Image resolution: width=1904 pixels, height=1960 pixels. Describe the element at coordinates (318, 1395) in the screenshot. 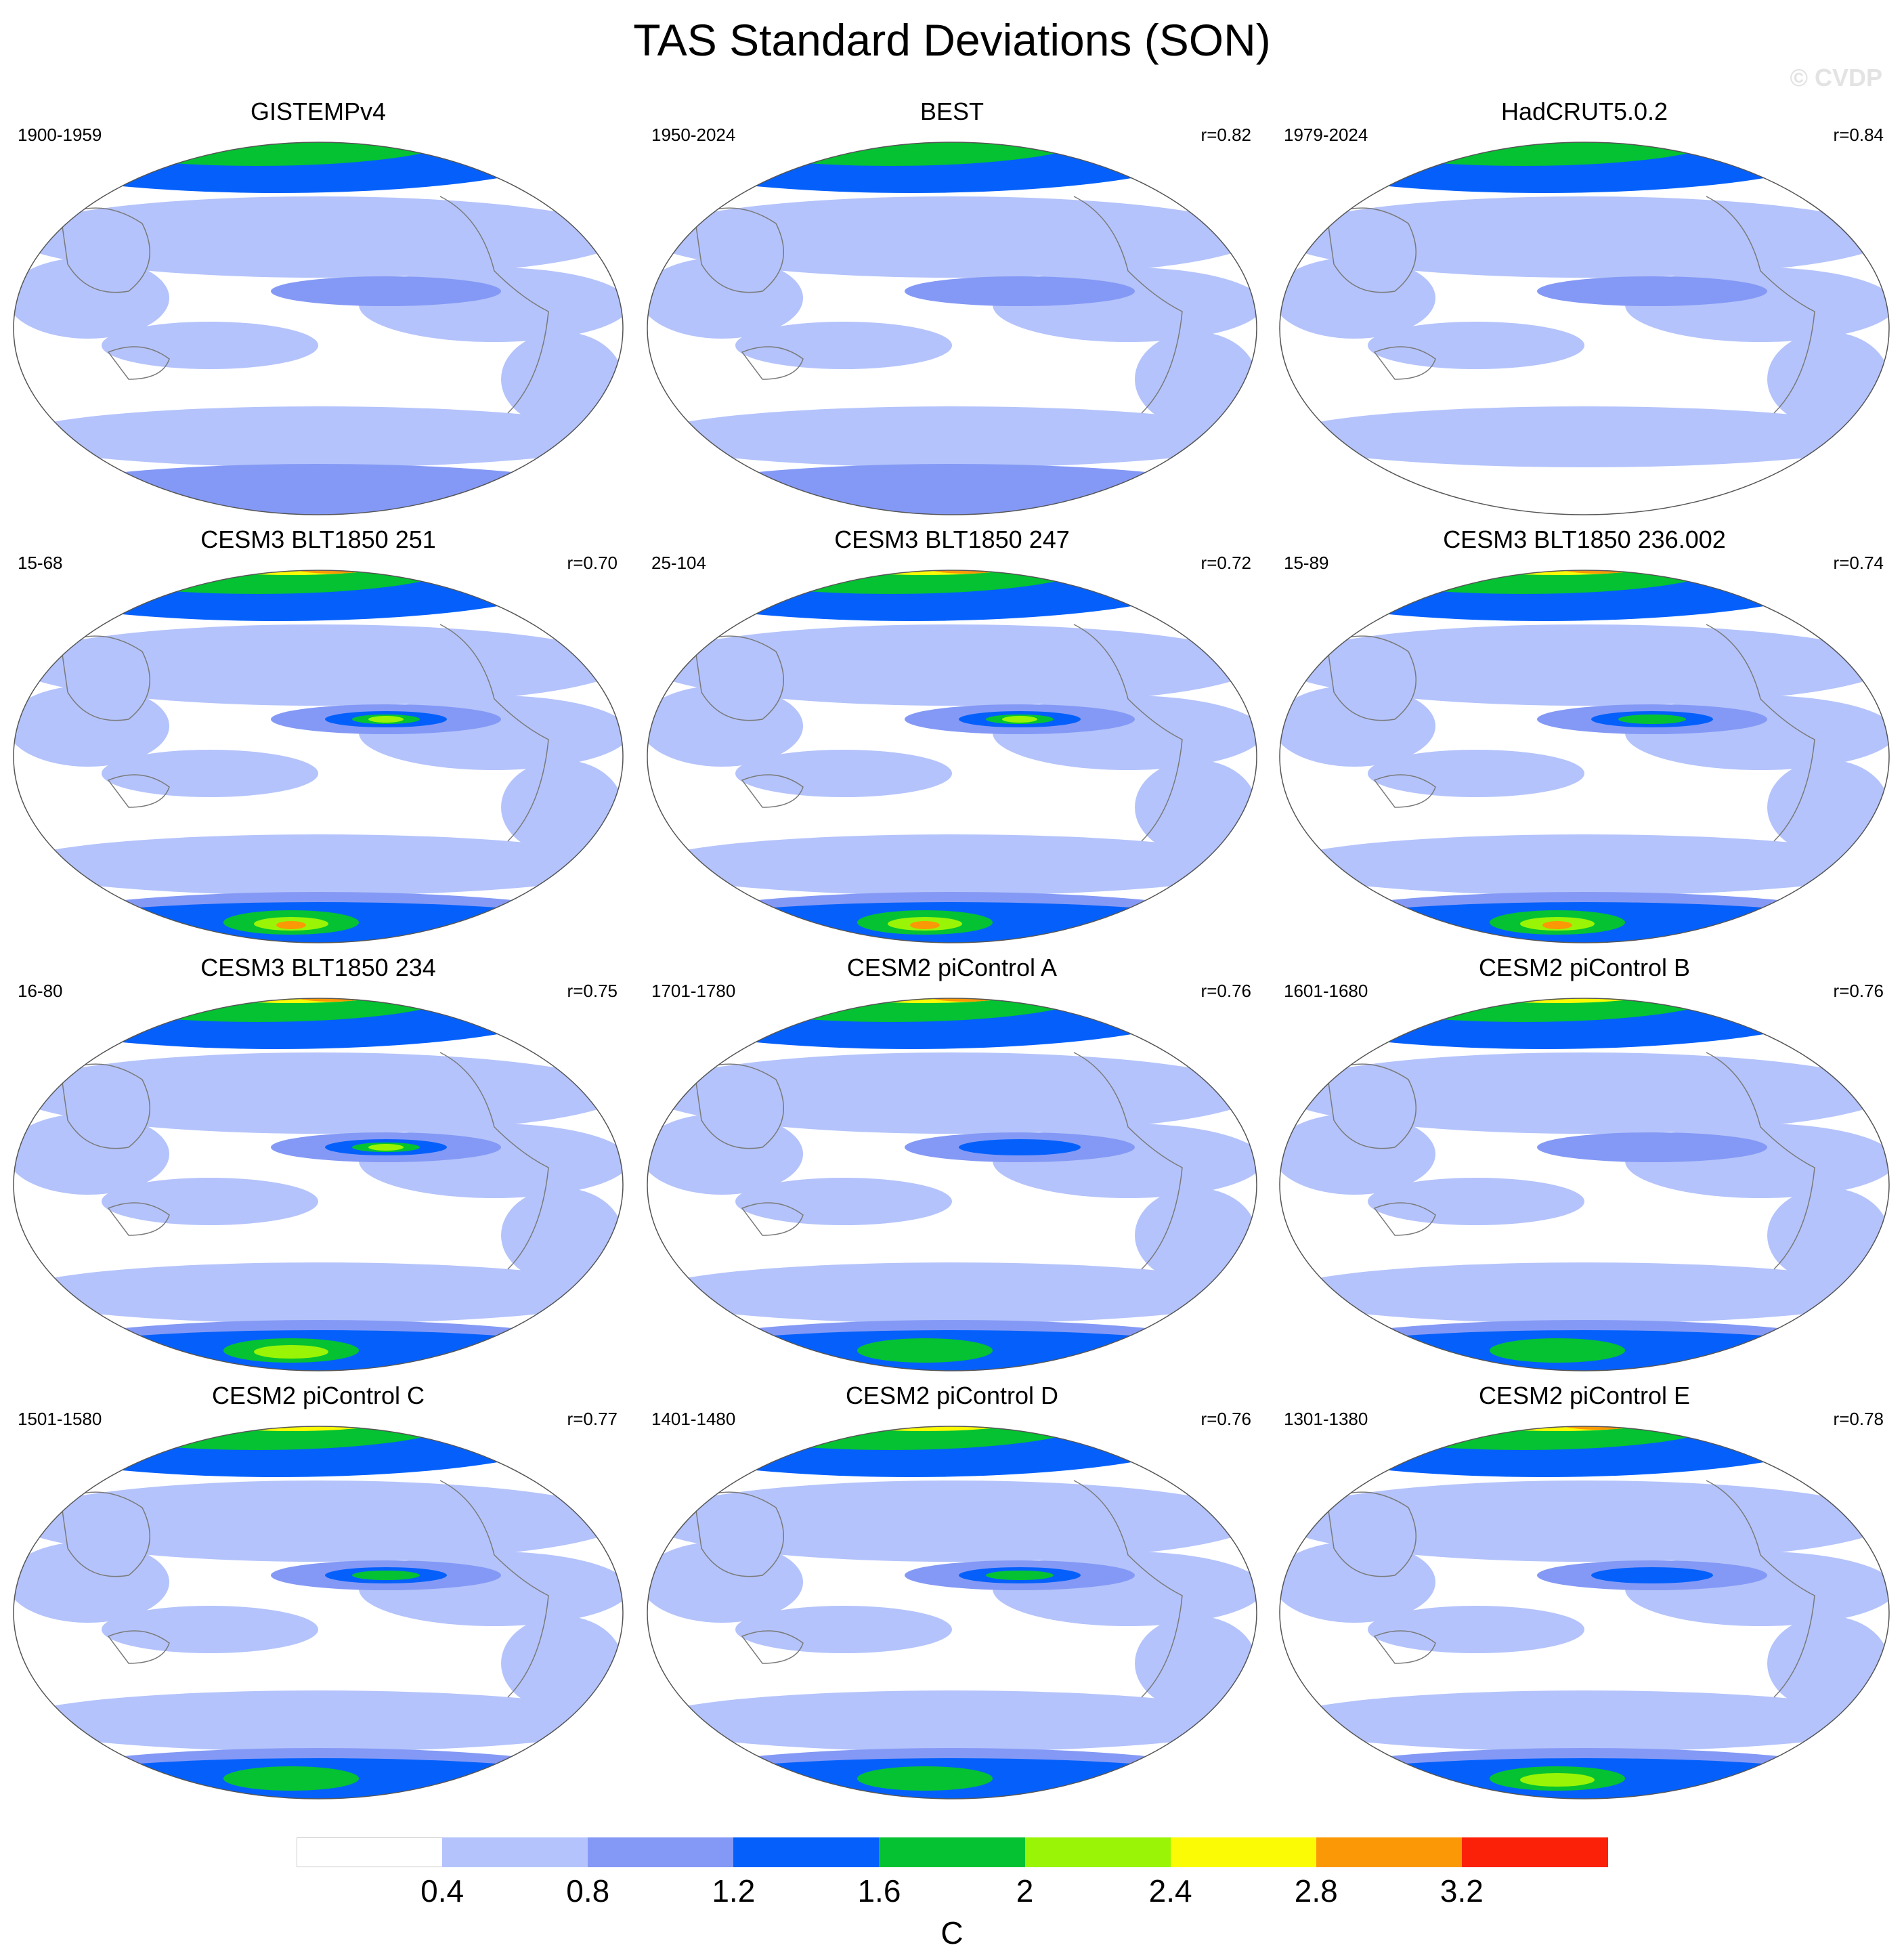

I see `panel-title: CESM2 piControl C` at that location.